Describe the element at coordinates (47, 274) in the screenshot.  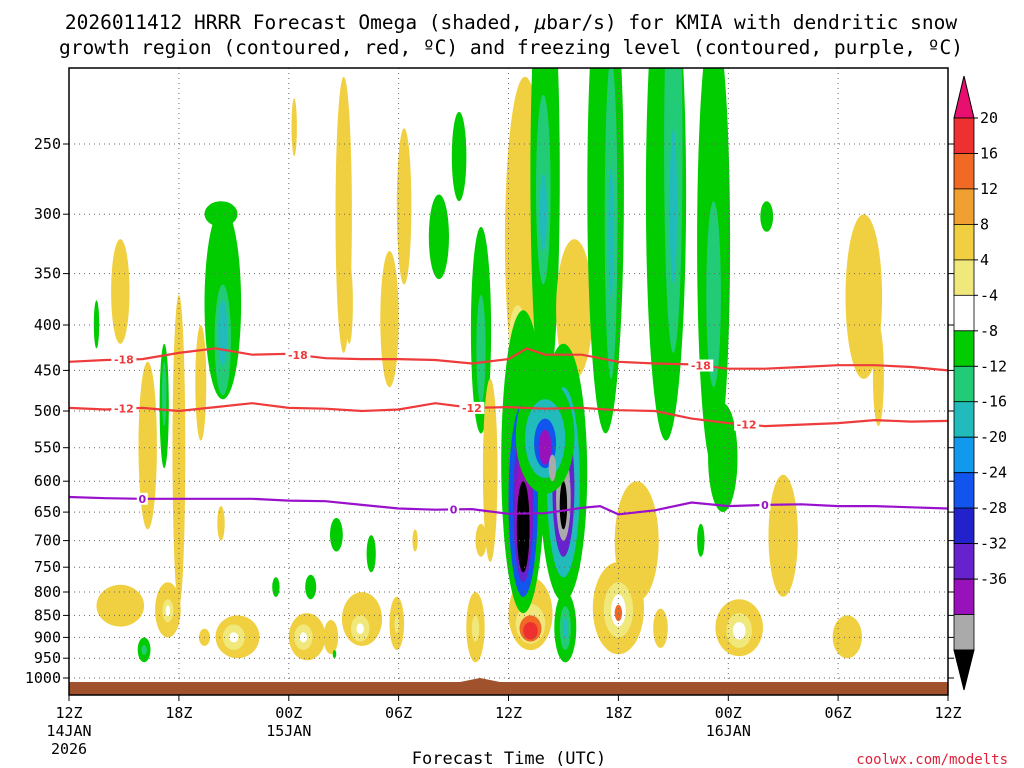
I see `y-tick-label: 350` at that location.